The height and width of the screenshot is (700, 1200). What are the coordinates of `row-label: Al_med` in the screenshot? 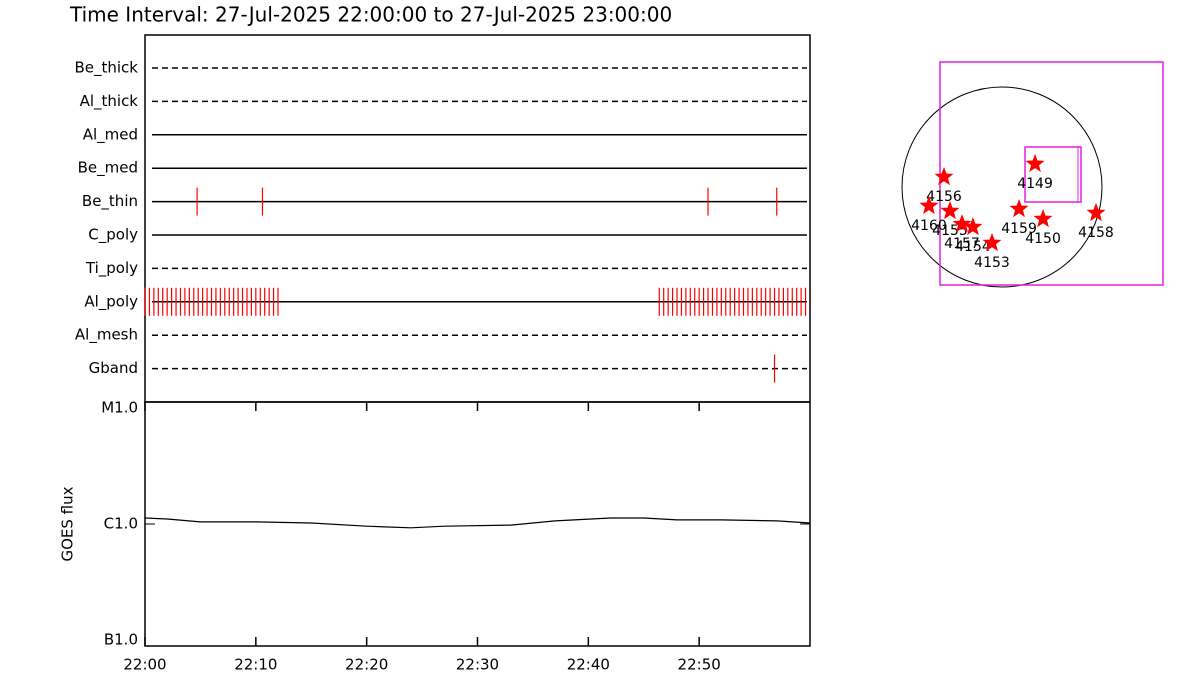 It's located at (110, 134).